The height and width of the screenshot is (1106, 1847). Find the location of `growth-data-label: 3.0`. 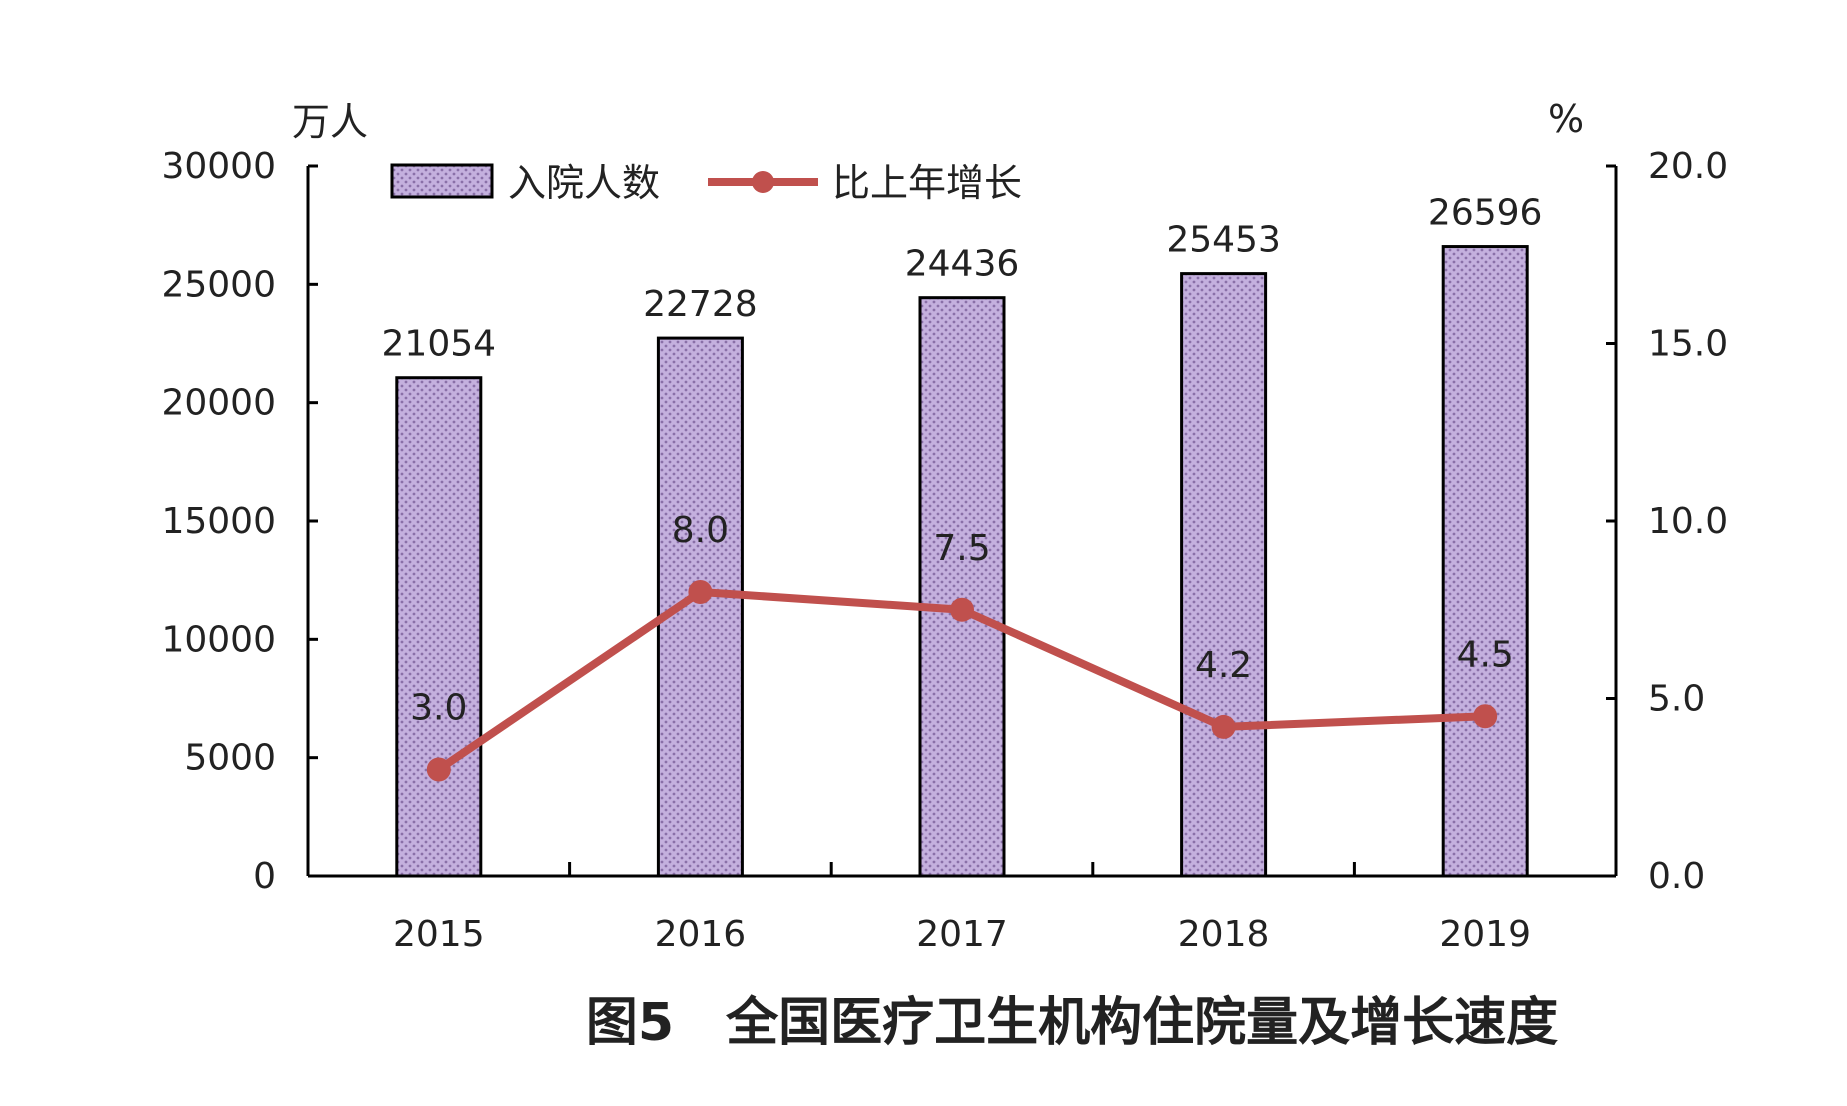

growth-data-label: 3.0 is located at coordinates (438, 708).